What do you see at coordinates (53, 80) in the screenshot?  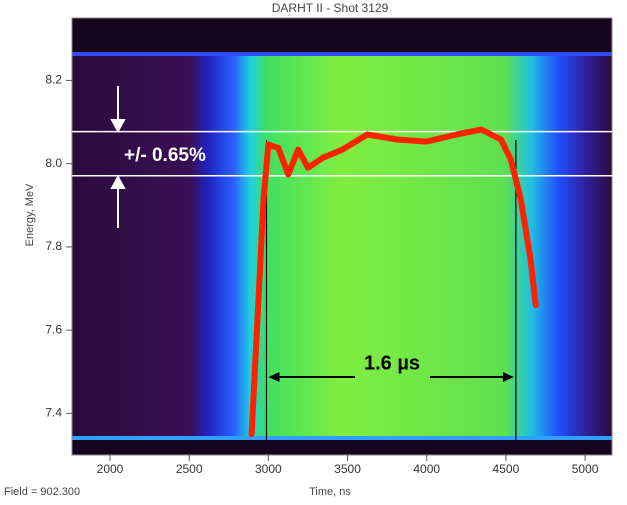 I see `y-tick-label: 8.2` at bounding box center [53, 80].